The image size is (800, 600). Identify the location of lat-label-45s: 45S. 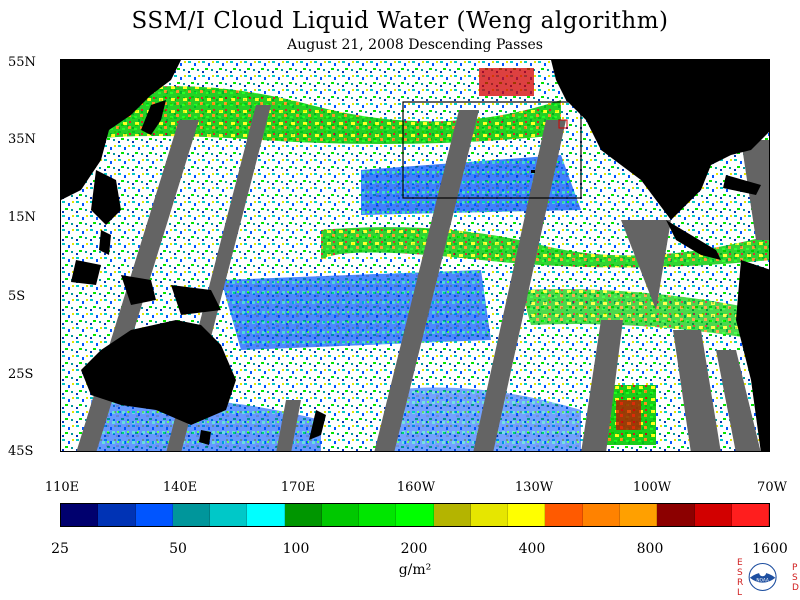
(21, 451).